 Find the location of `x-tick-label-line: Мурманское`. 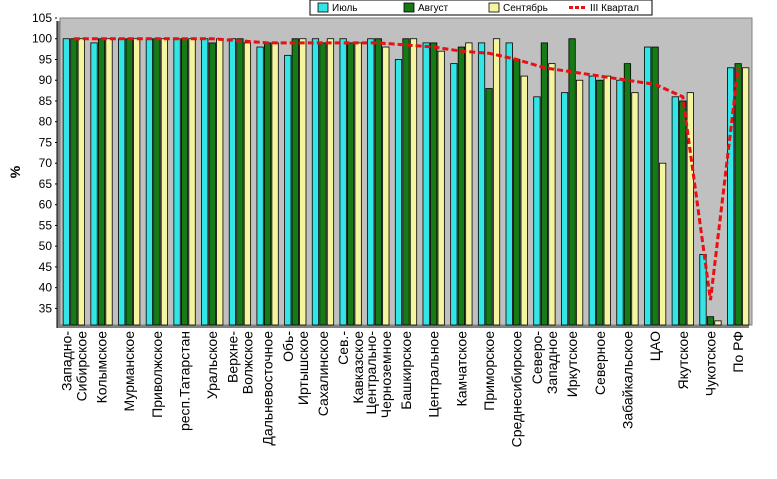

x-tick-label-line: Мурманское is located at coordinates (129, 371).